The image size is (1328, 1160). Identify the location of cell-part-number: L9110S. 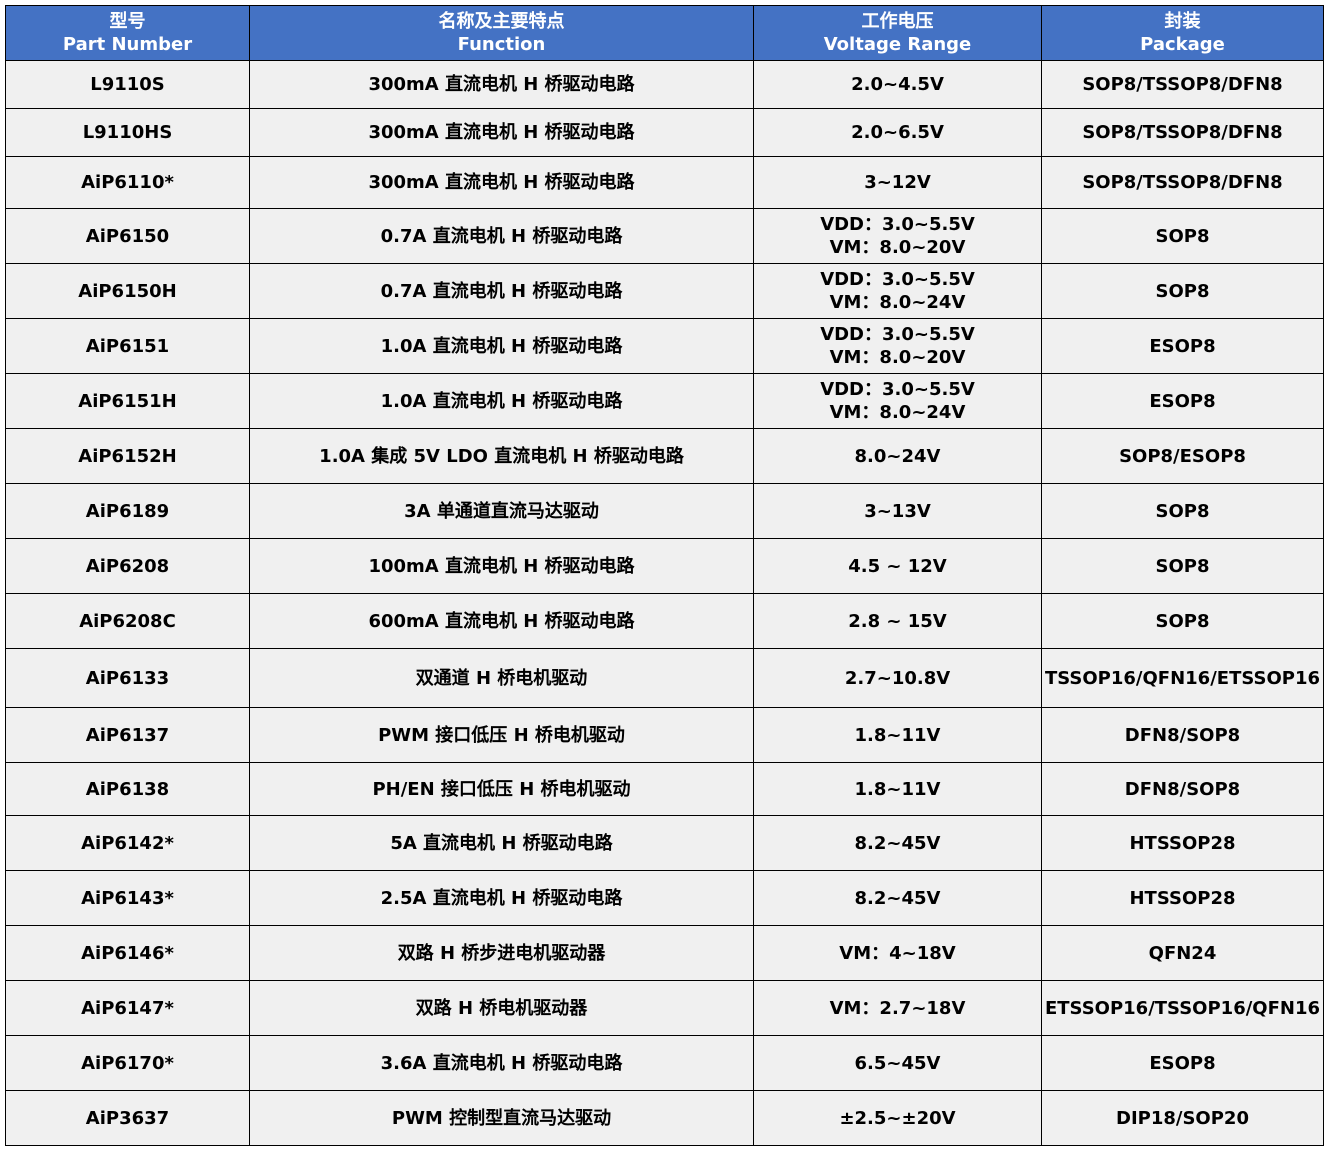
(127, 84).